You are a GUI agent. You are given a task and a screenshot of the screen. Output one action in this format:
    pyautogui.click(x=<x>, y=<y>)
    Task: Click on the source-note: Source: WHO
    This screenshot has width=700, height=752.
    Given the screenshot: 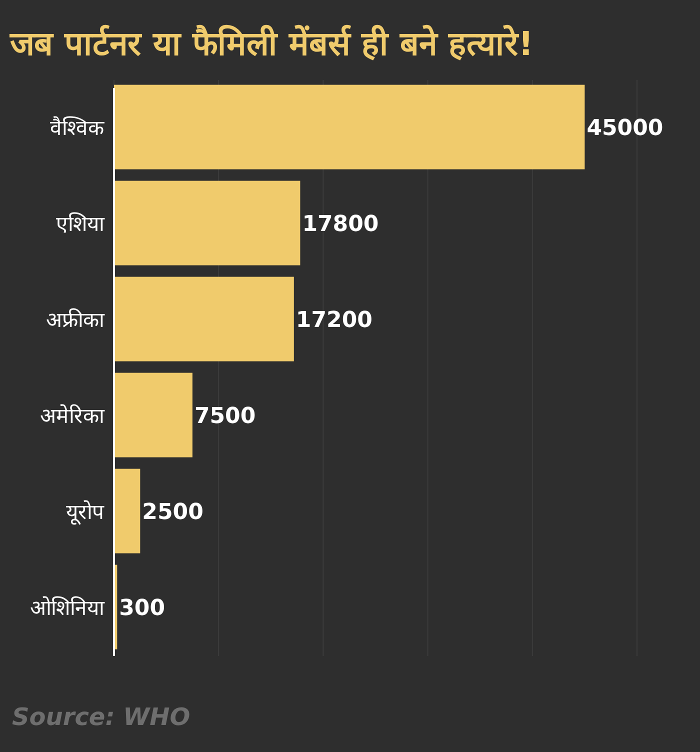 What is the action you would take?
    pyautogui.click(x=101, y=717)
    